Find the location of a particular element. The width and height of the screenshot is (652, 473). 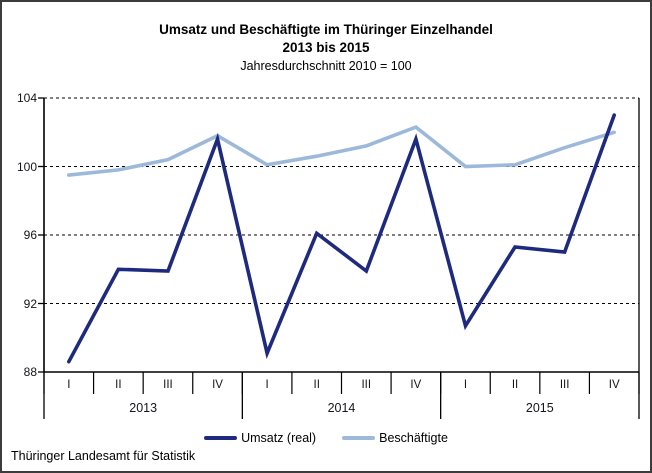

y-axis-label: 88 is located at coordinates (30, 372).